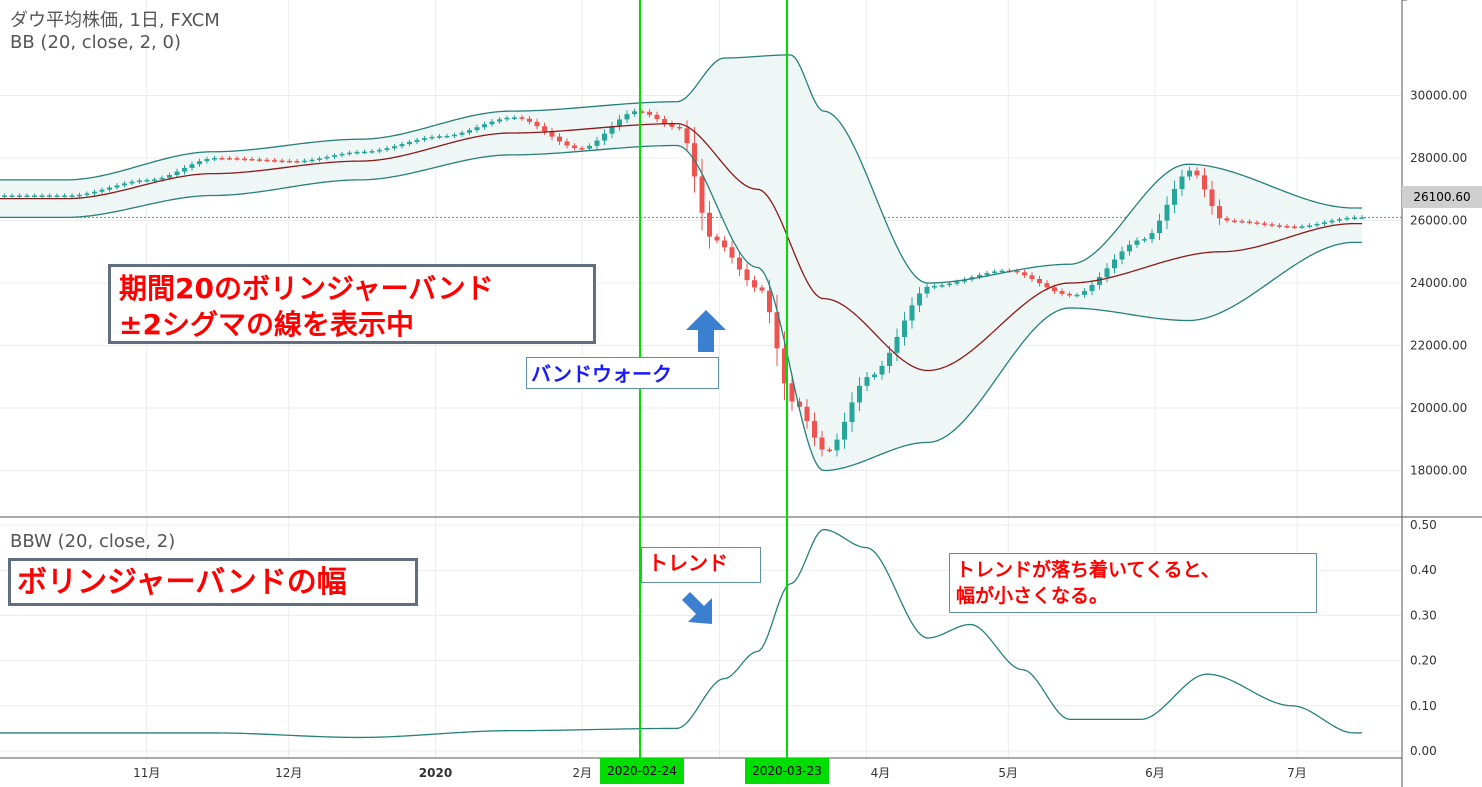  I want to click on time-tick-label: 6月, so click(1155, 773).